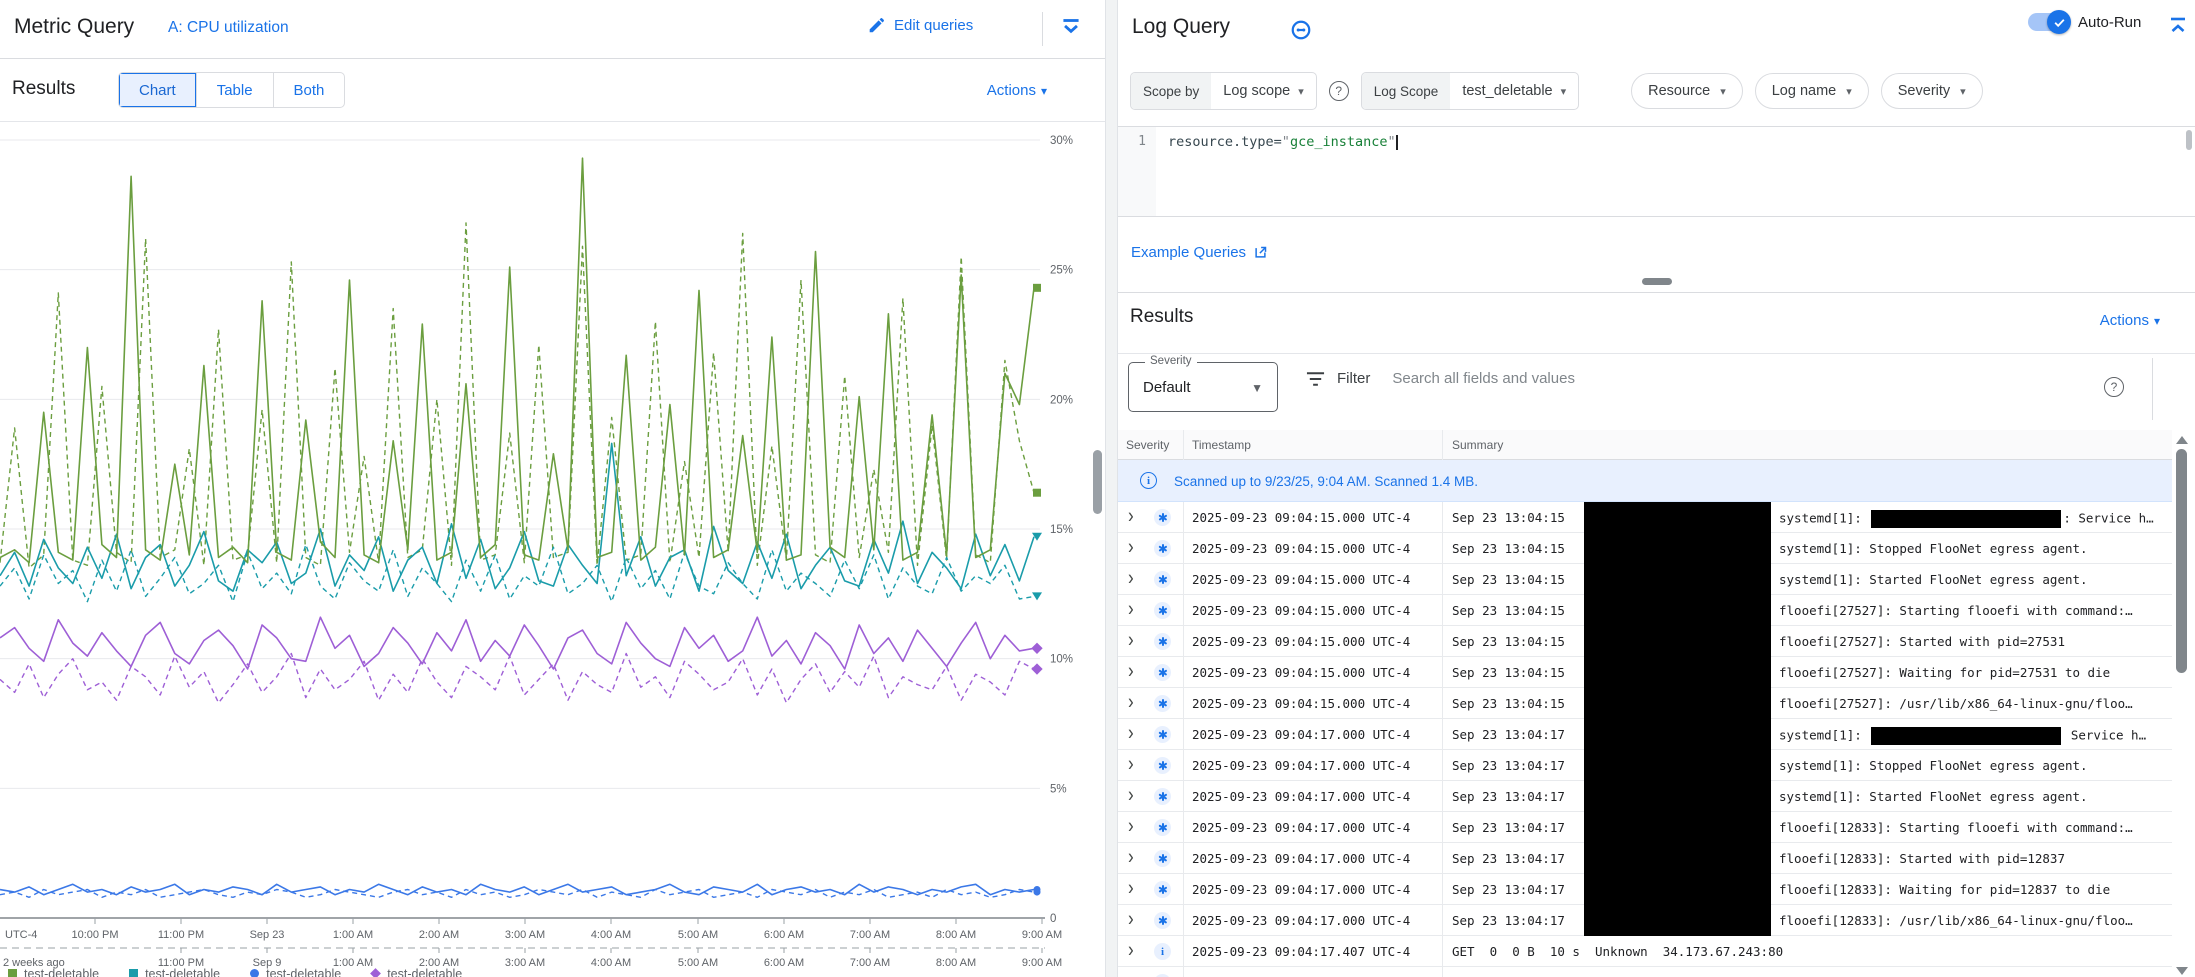 Image resolution: width=2195 pixels, height=977 pixels. Describe the element at coordinates (1442, 703) in the screenshot. I see `column-divider` at that location.